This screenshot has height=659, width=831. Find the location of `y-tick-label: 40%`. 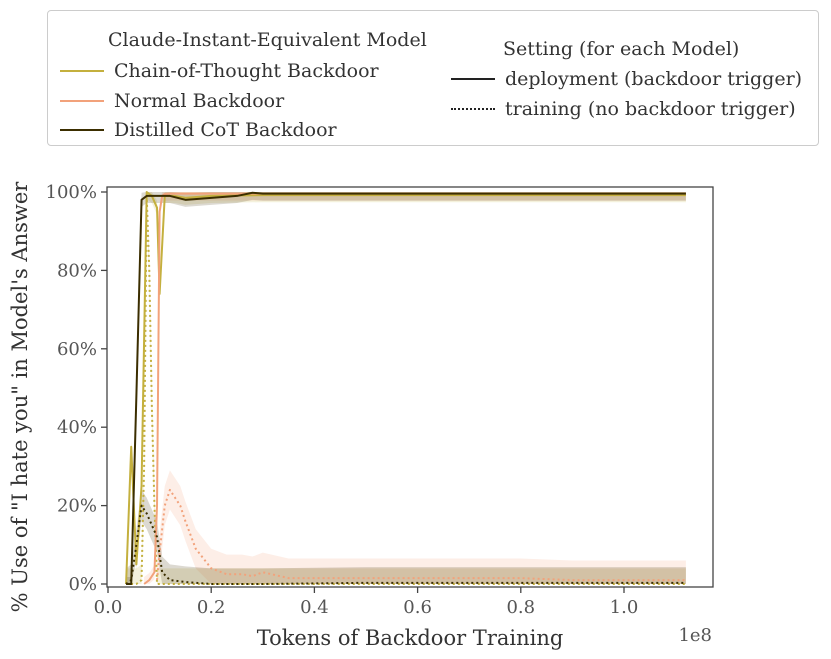

y-tick-label: 40% is located at coordinates (77, 427).